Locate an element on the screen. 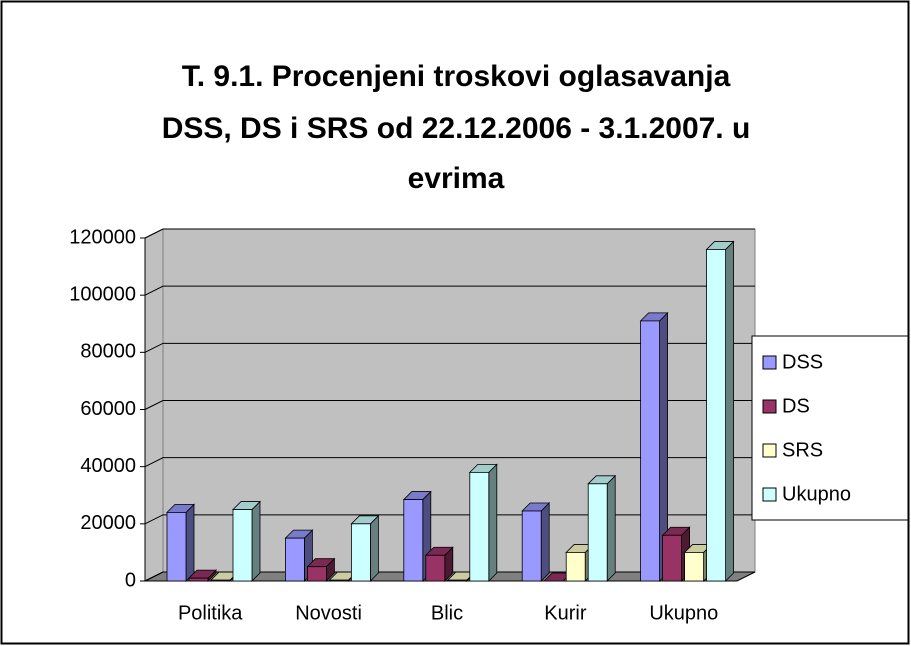 This screenshot has height=646, width=911. x-tick-label: Kurir is located at coordinates (565, 613).